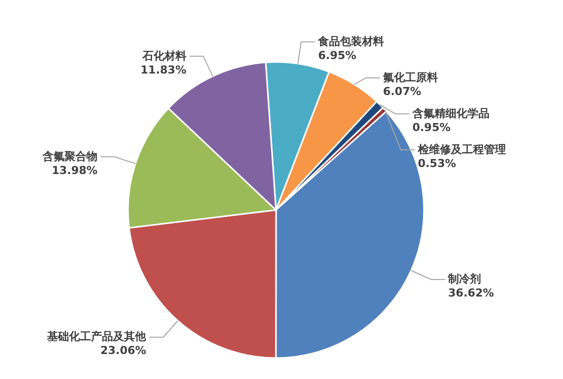 The width and height of the screenshot is (563, 379). What do you see at coordinates (461, 149) in the screenshot?
I see `slice-label: 检维修及工程管理` at bounding box center [461, 149].